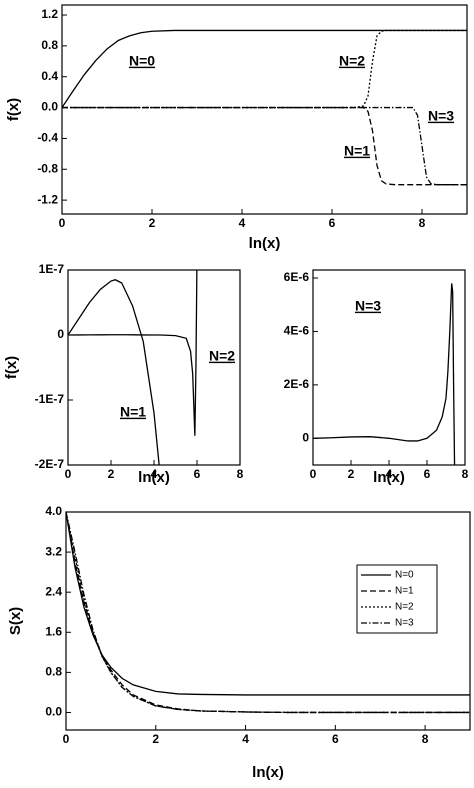  I want to click on y-tick-label: 4E-6, so click(297, 331).